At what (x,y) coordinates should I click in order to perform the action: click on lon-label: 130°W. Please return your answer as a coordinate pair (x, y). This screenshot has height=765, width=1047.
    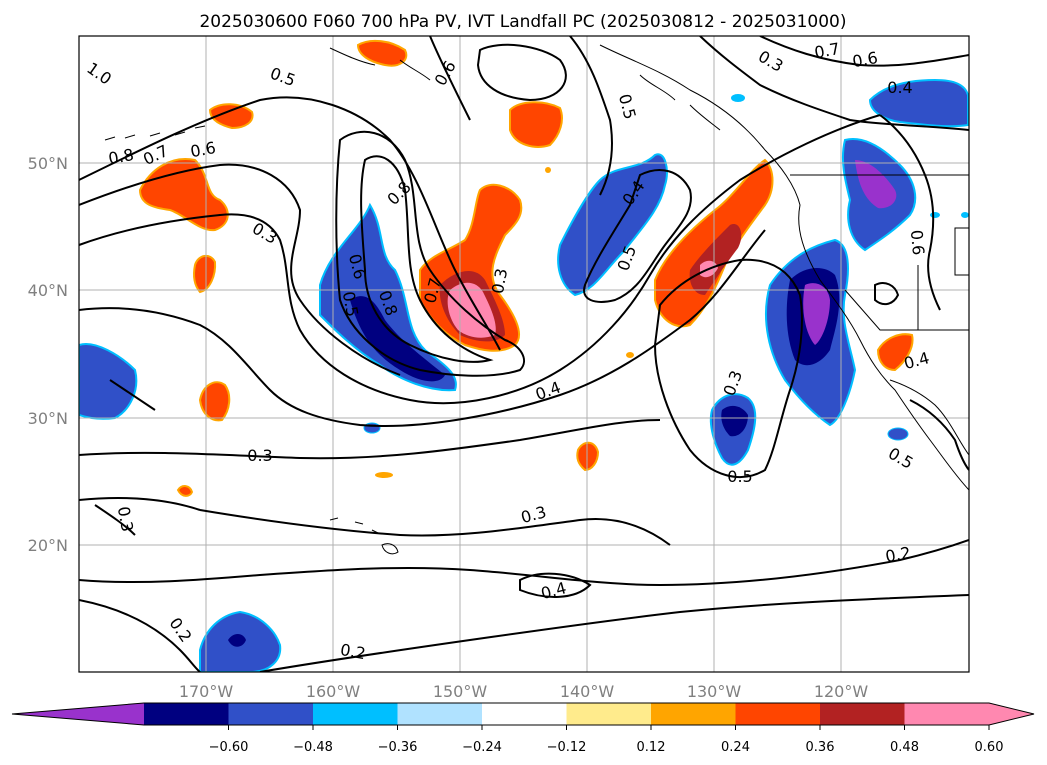
    Looking at the image, I should click on (714, 691).